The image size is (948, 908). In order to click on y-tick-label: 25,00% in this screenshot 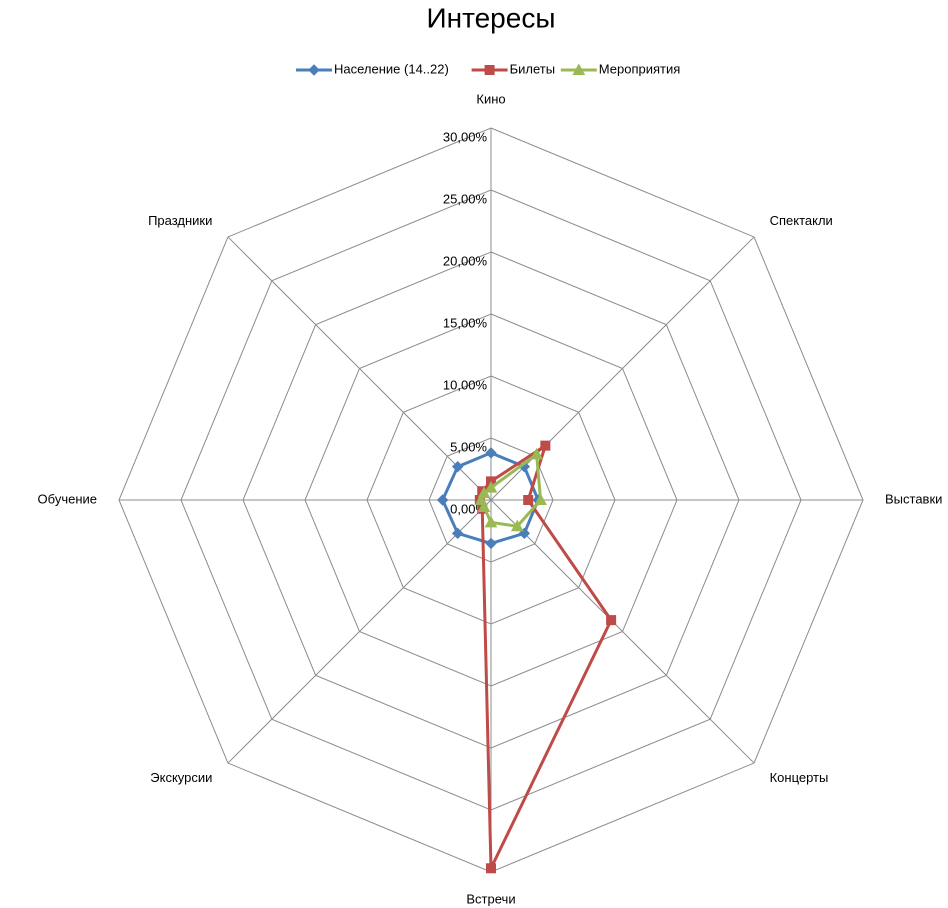, I will do `click(465, 198)`.